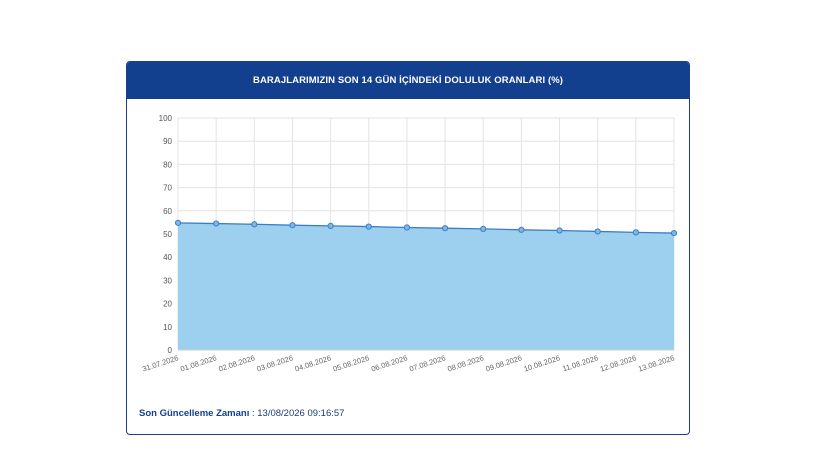 Image resolution: width=820 pixels, height=461 pixels. I want to click on y-tick-label: 70, so click(167, 188).